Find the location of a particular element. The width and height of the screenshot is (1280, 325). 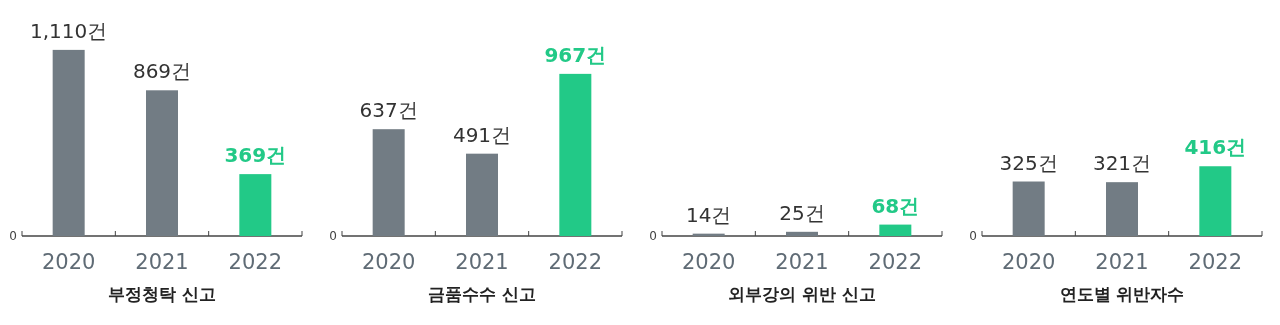

data-label: 637건 is located at coordinates (388, 110).